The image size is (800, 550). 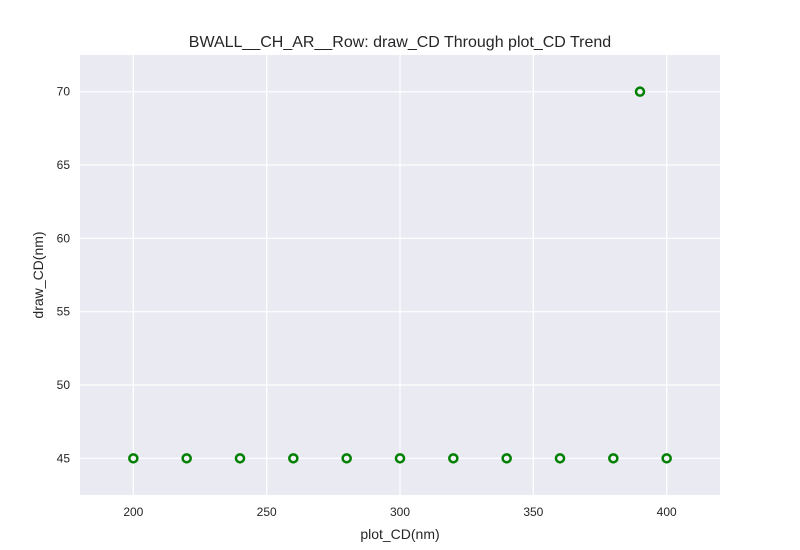 What do you see at coordinates (64, 385) in the screenshot?
I see `y-tick-label: 50` at bounding box center [64, 385].